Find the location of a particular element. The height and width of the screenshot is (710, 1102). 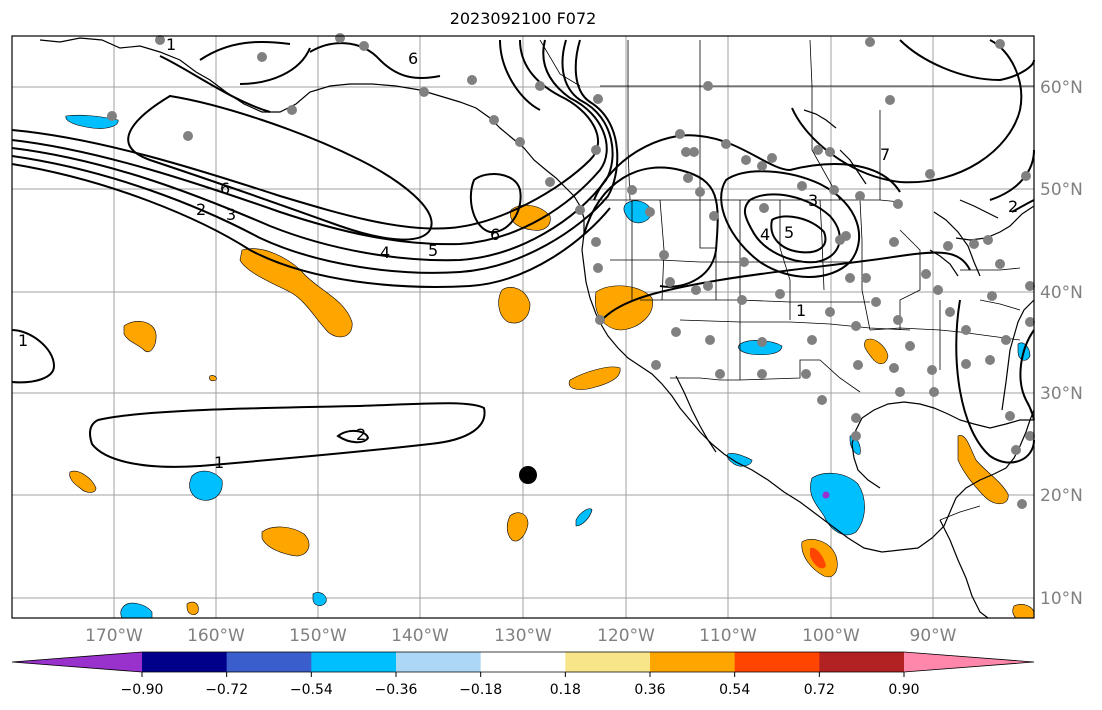

colorbar-tick-label: 0.18 is located at coordinates (565, 690).